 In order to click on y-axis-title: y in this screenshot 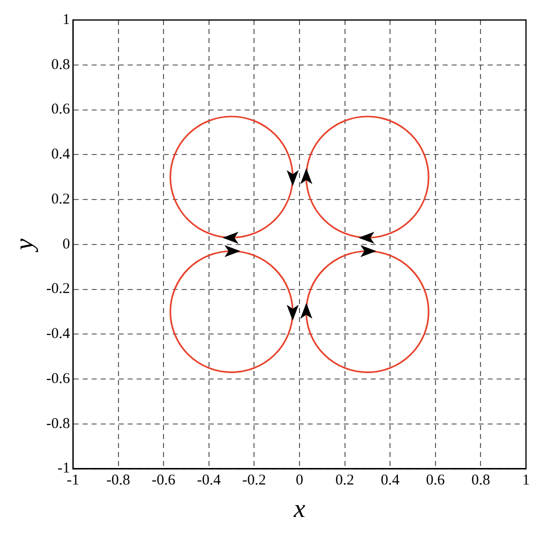, I will do `click(23, 246)`.